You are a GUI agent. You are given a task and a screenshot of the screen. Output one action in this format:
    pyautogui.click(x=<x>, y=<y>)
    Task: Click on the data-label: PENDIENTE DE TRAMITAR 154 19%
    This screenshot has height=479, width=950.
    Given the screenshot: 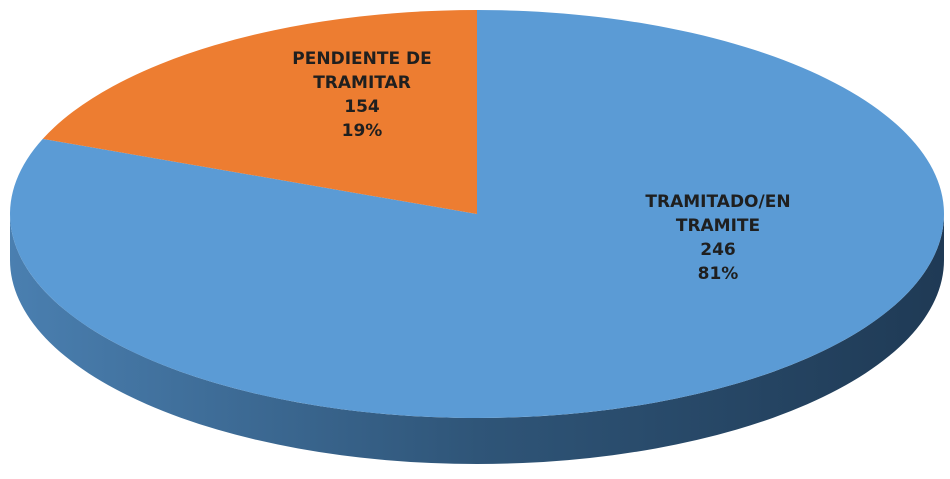 What is the action you would take?
    pyautogui.click(x=362, y=95)
    